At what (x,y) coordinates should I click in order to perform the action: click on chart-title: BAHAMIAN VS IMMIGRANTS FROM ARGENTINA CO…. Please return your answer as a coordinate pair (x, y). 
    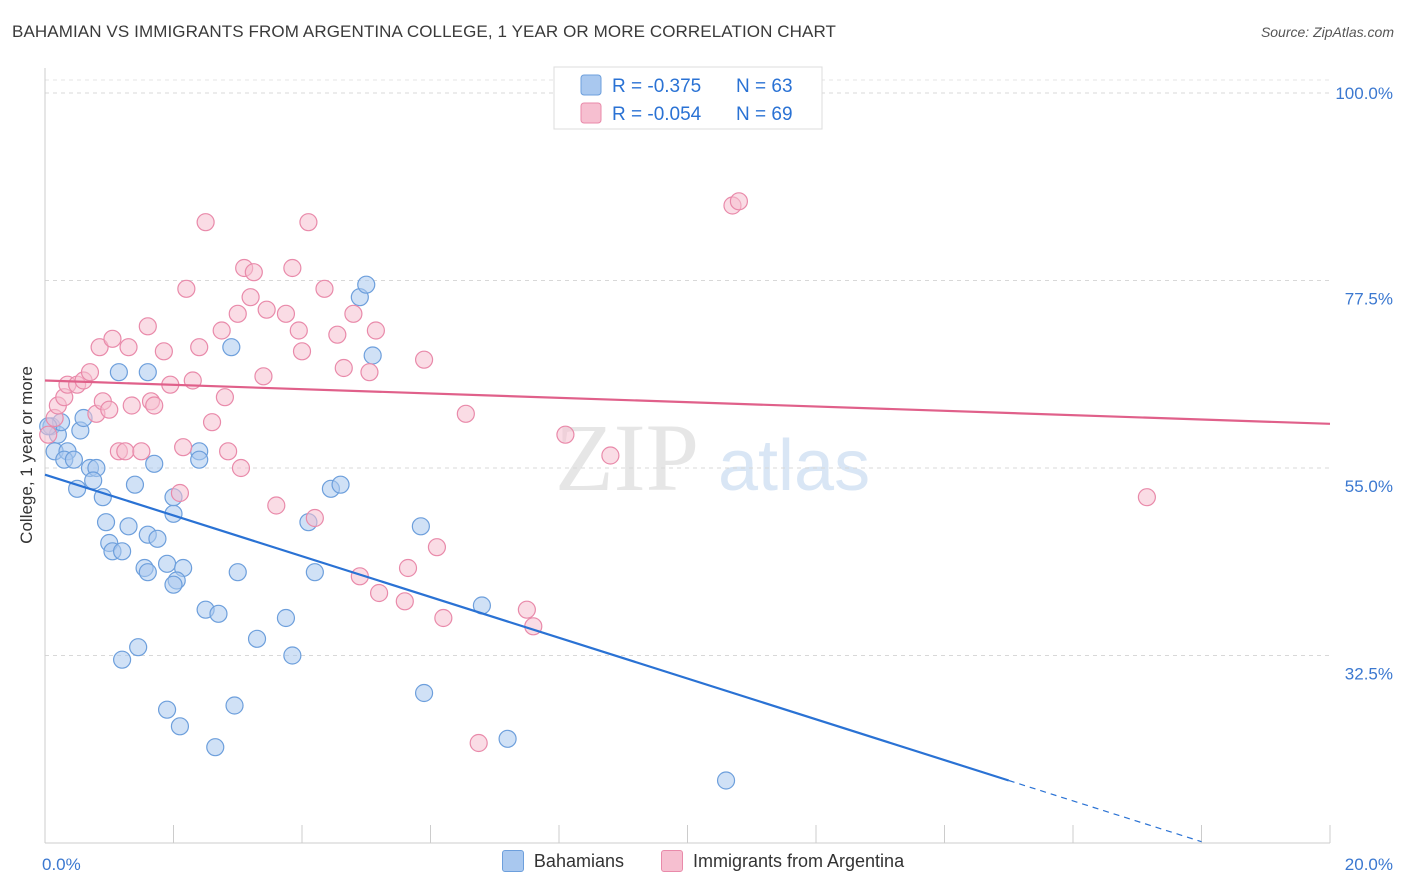
    Looking at the image, I should click on (424, 31).